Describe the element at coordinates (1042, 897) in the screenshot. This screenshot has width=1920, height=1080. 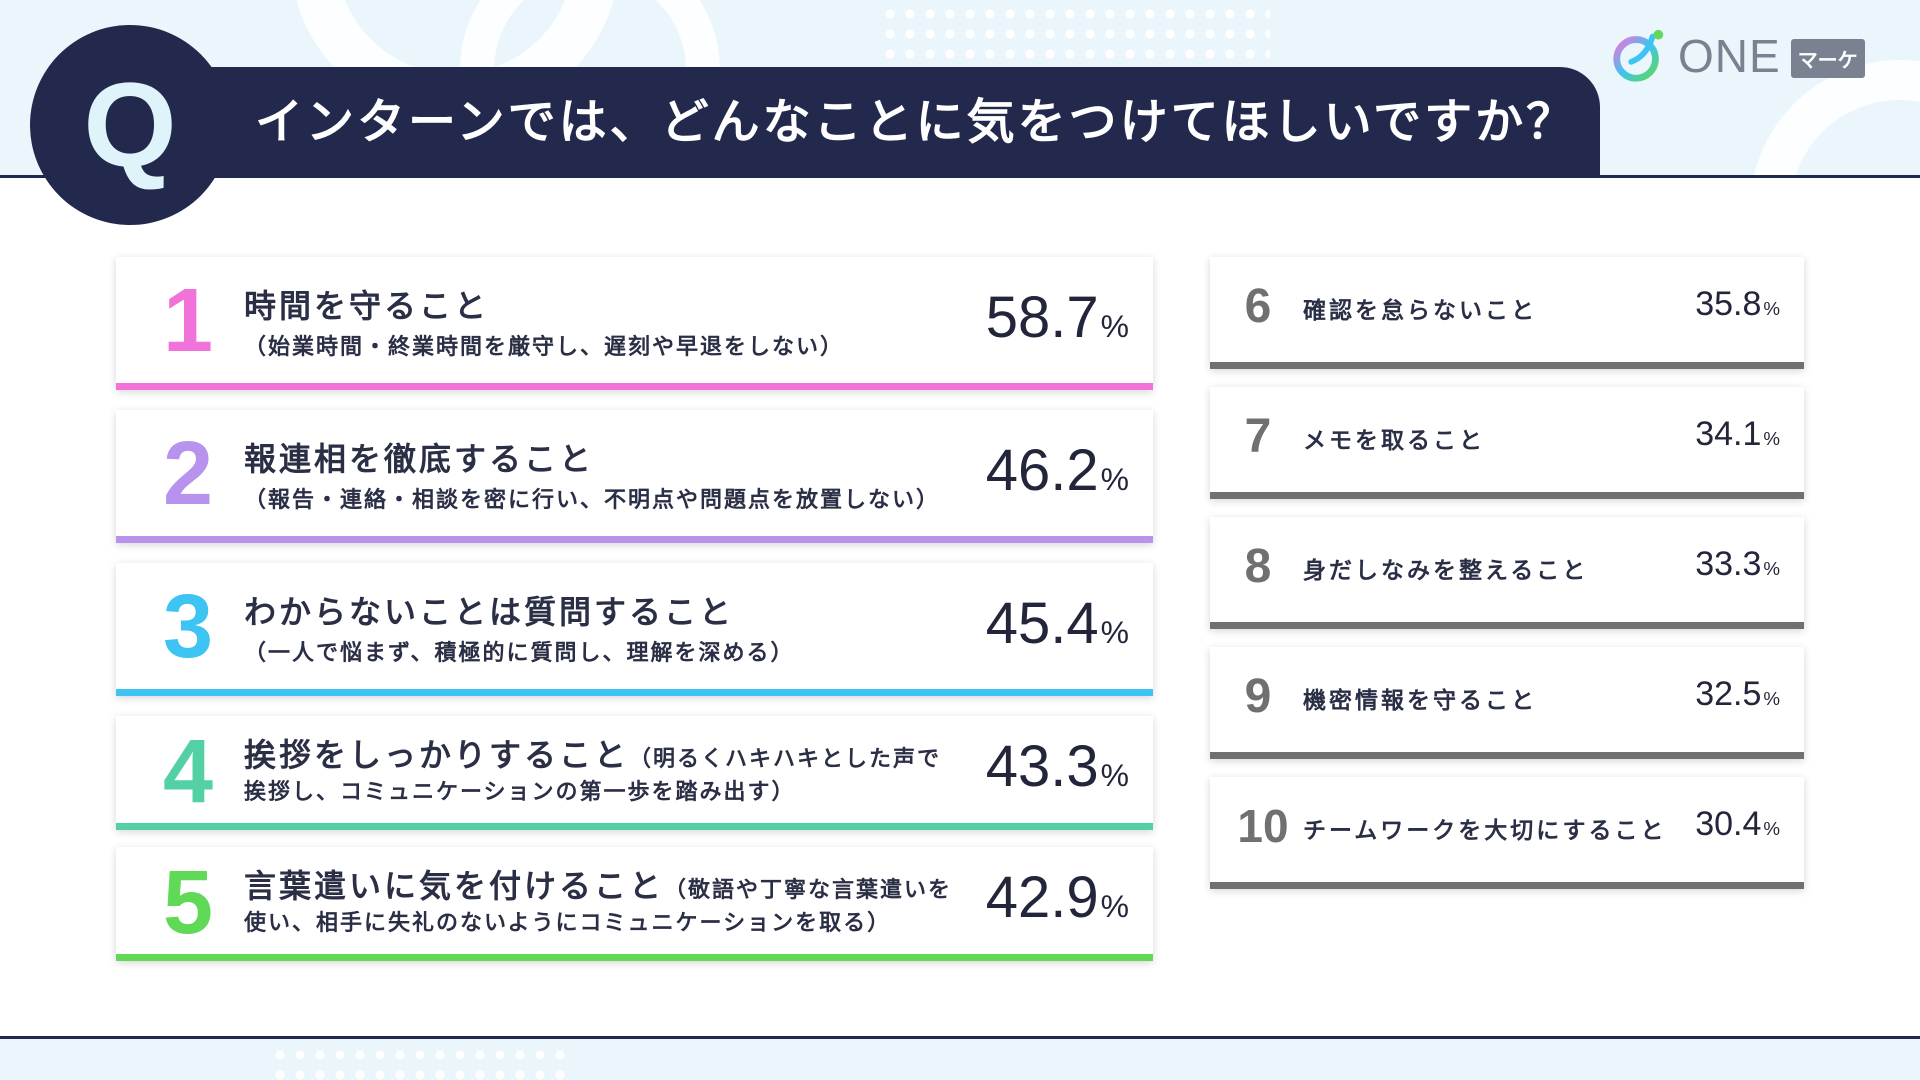
I see `percentage-number: 42.9` at that location.